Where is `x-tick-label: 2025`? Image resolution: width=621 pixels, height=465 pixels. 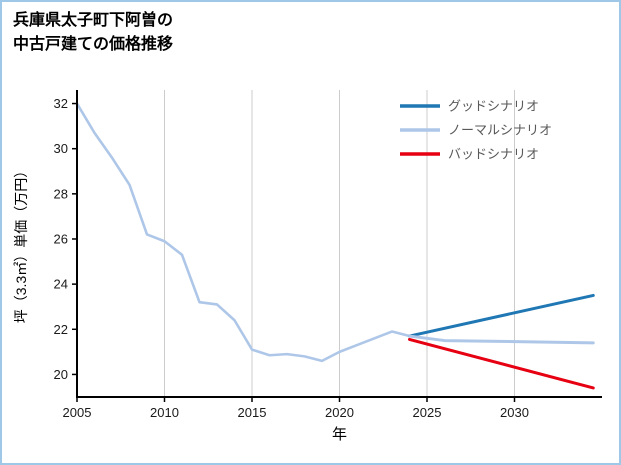 x-tick-label: 2025 is located at coordinates (427, 412).